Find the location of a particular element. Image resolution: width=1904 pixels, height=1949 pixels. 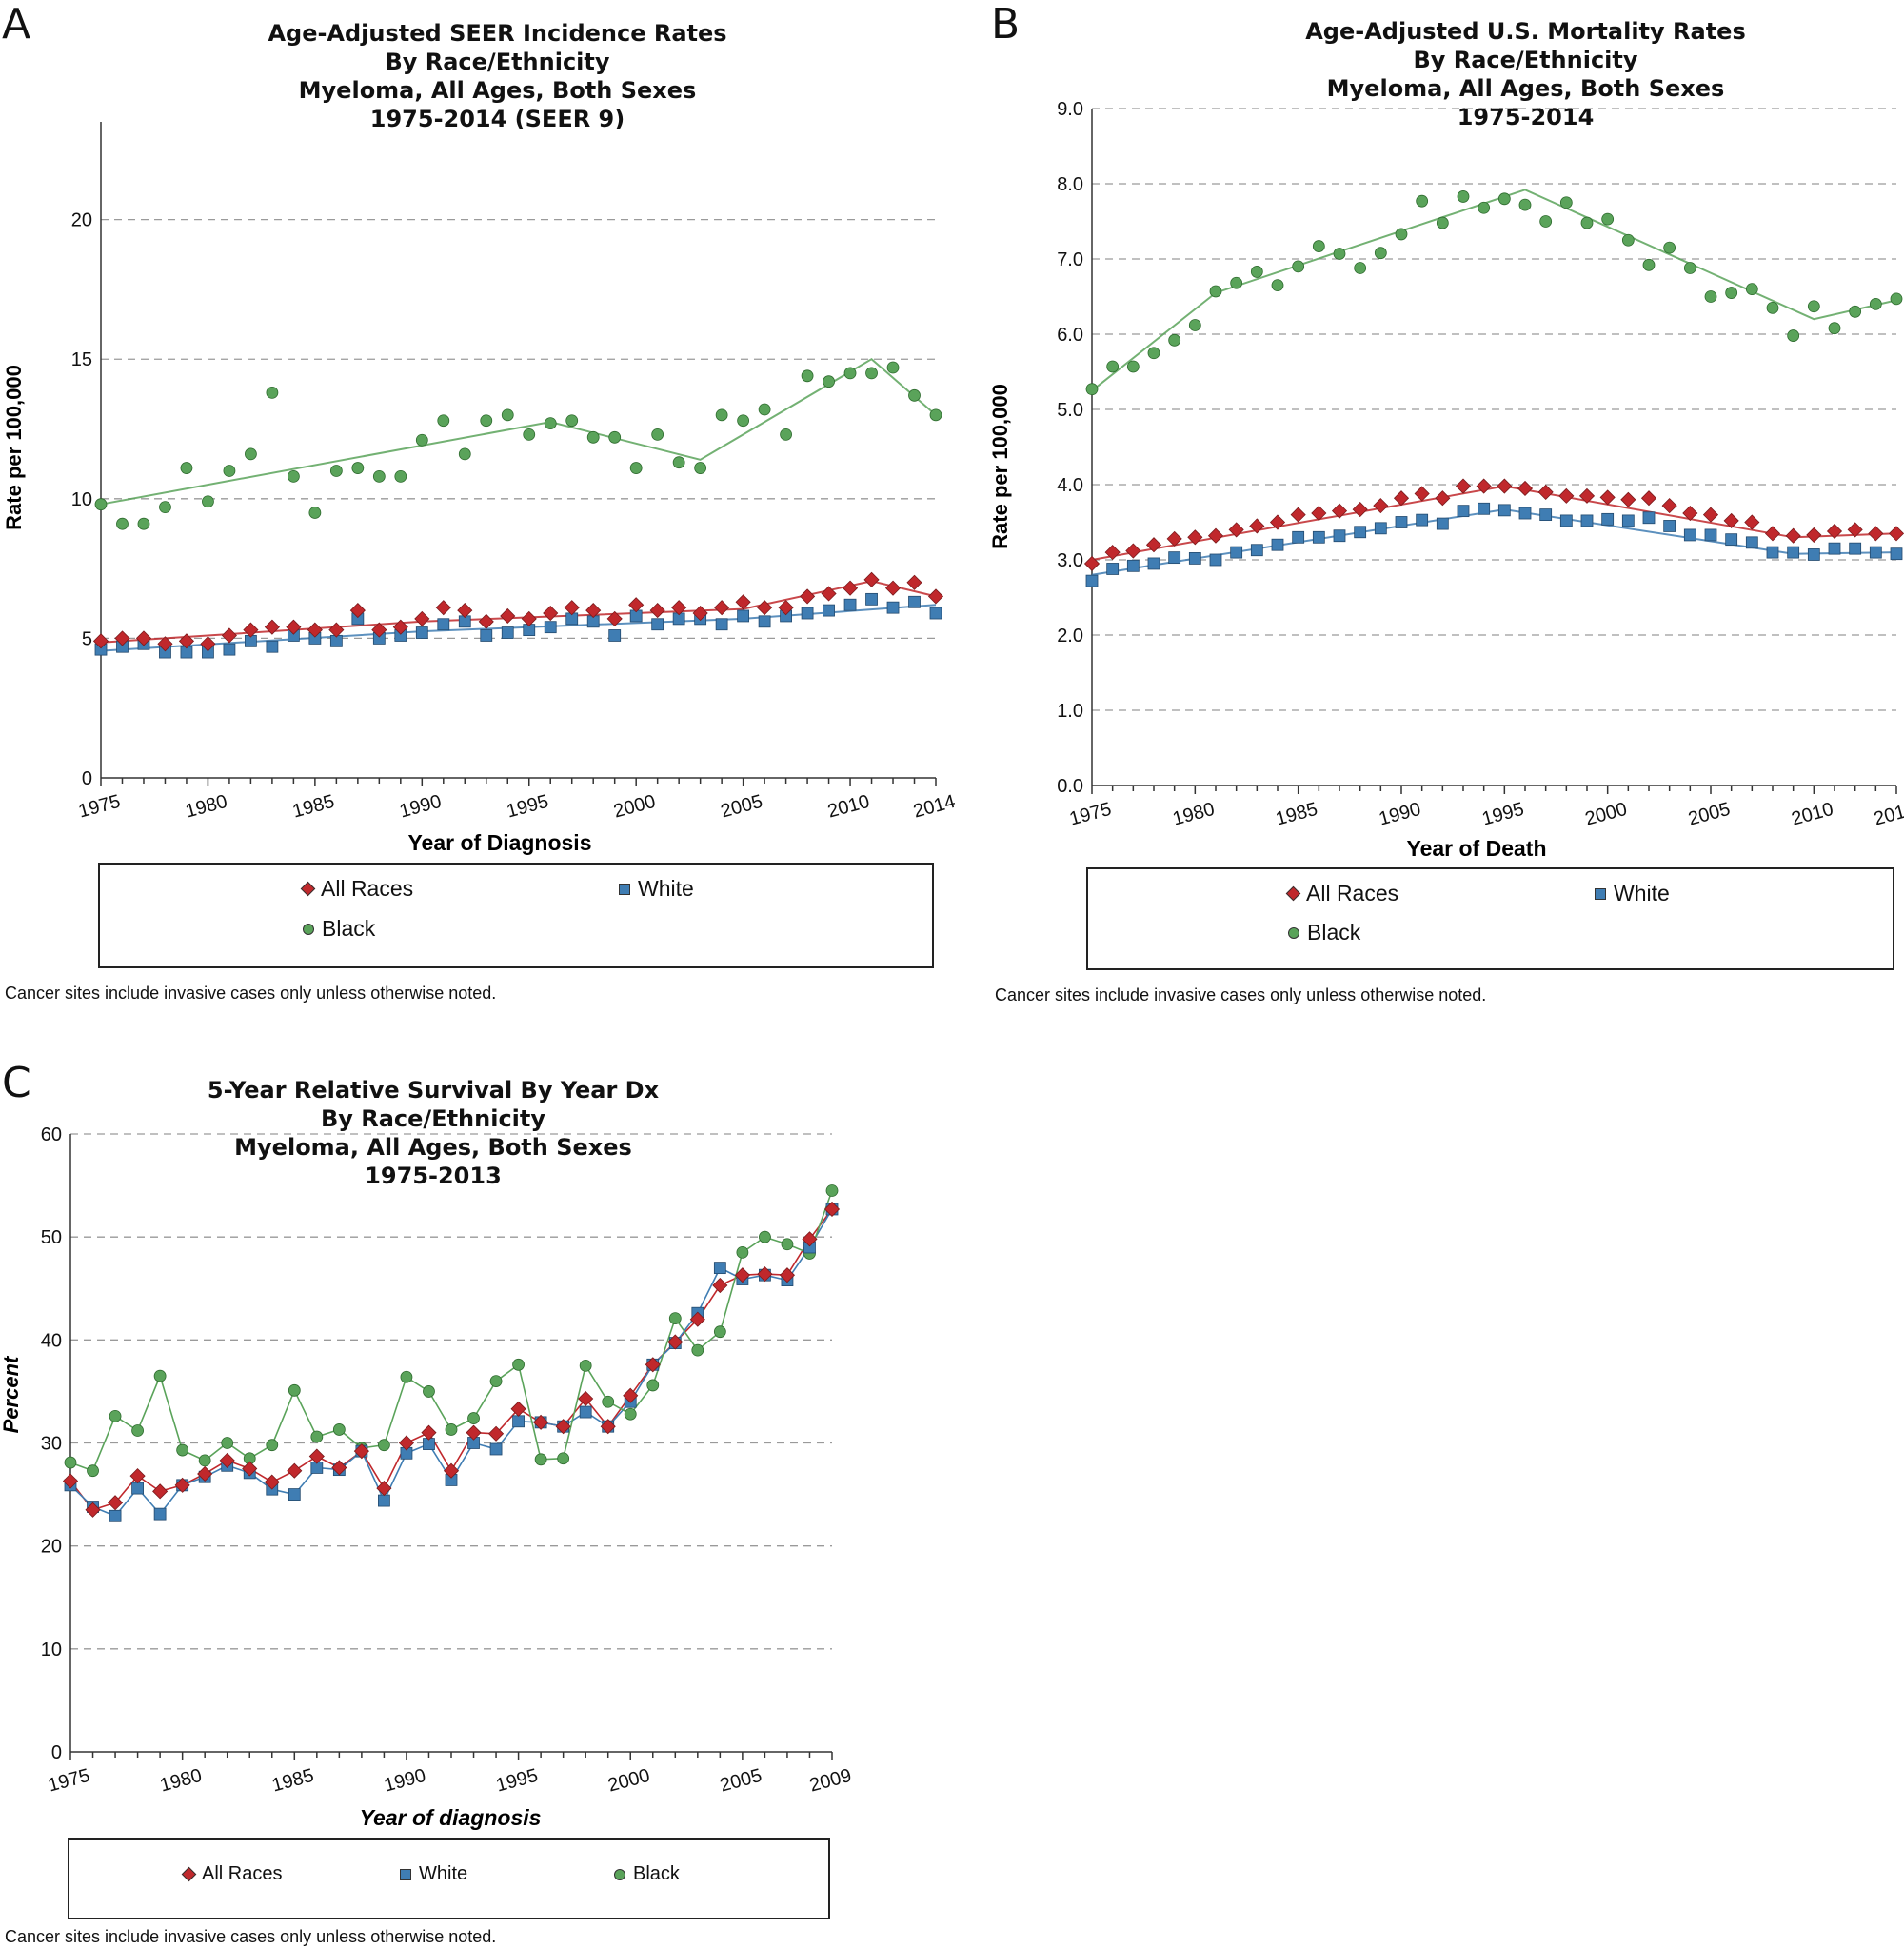

title-line-4: 1975-2014 (SEER 9) is located at coordinates (497, 119).